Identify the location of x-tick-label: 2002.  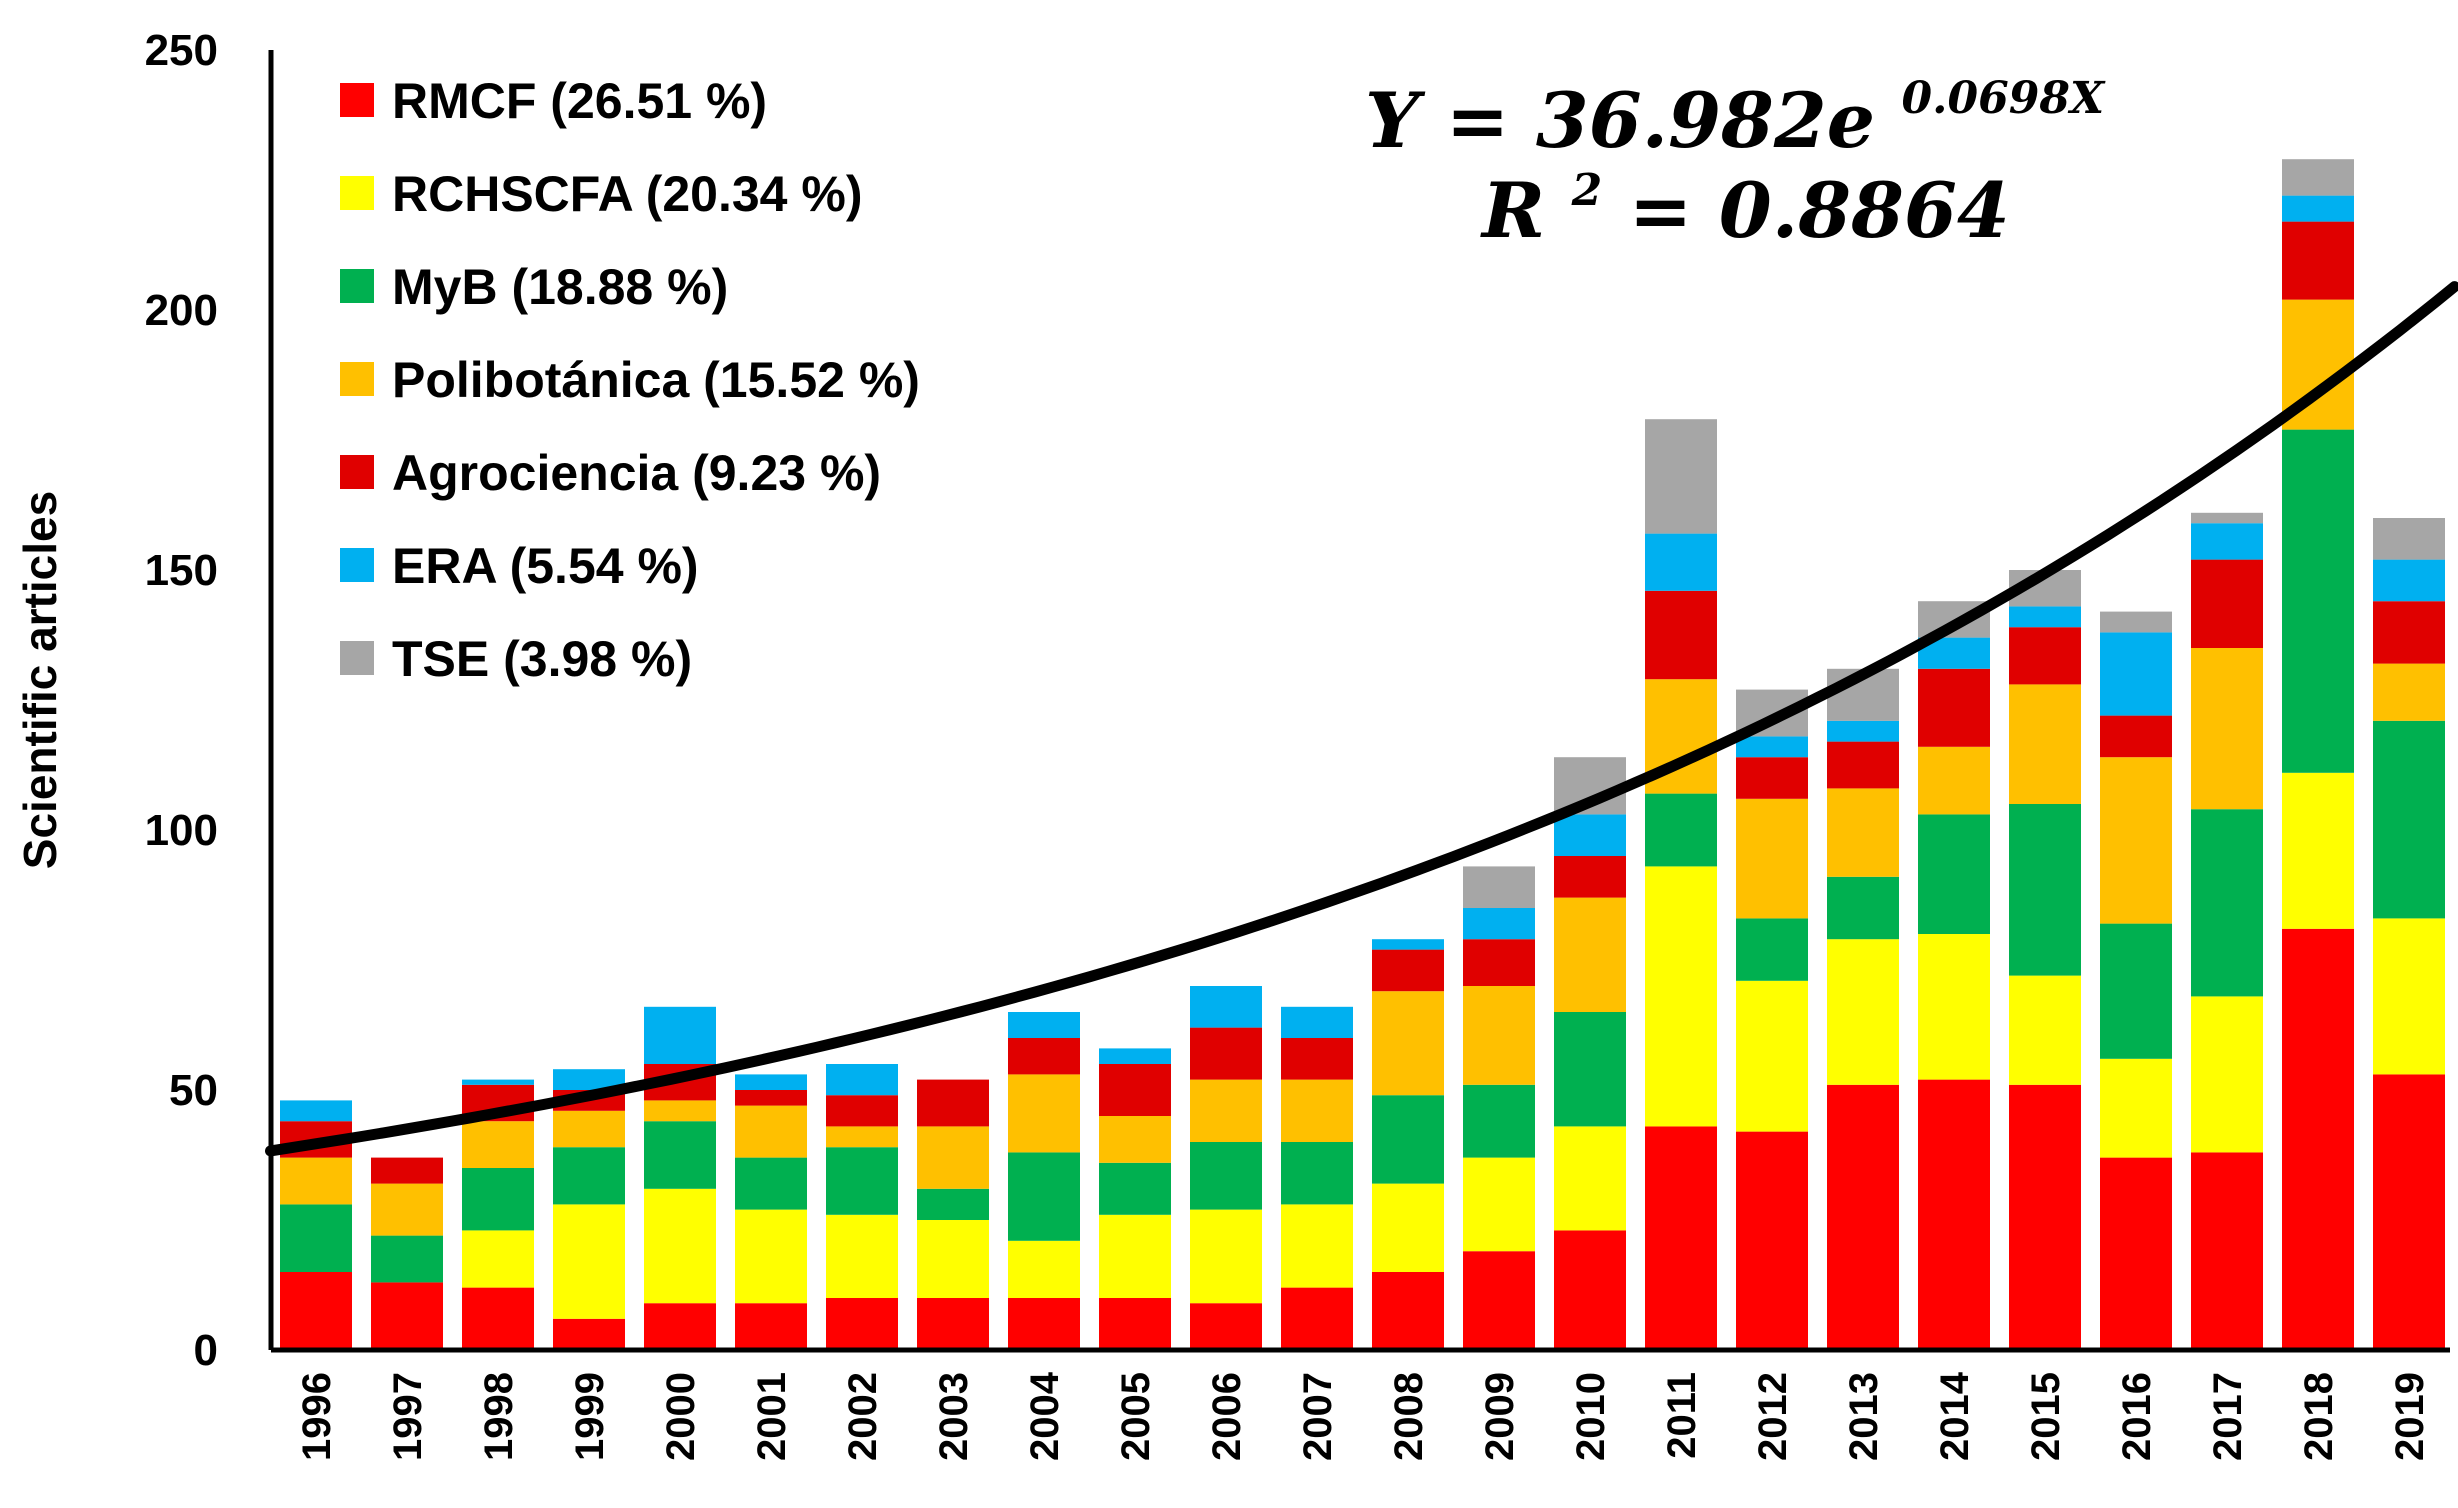
(863, 1416).